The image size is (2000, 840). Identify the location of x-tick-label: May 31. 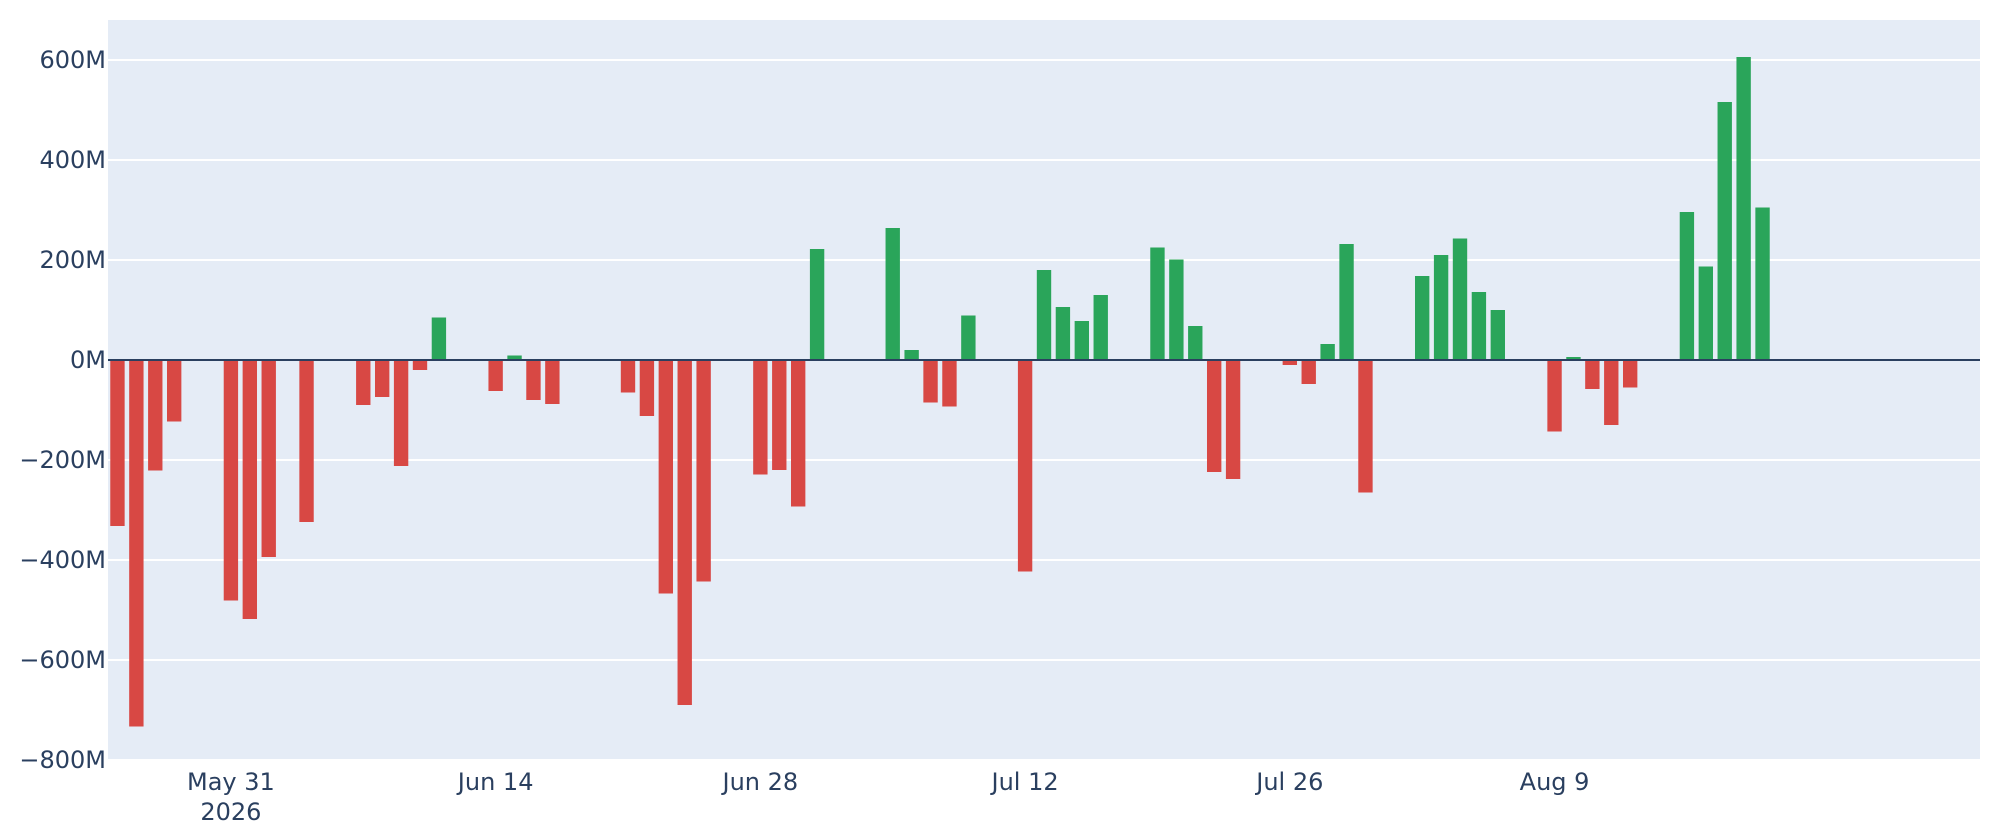
(231, 782).